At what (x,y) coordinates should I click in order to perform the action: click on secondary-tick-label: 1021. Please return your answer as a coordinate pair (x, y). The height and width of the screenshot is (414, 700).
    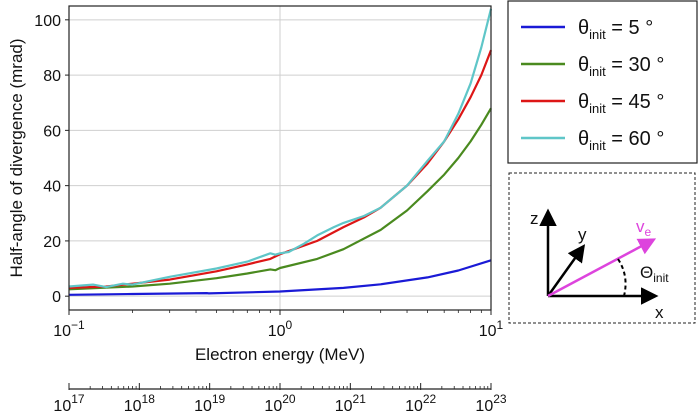
    Looking at the image, I should click on (350, 403).